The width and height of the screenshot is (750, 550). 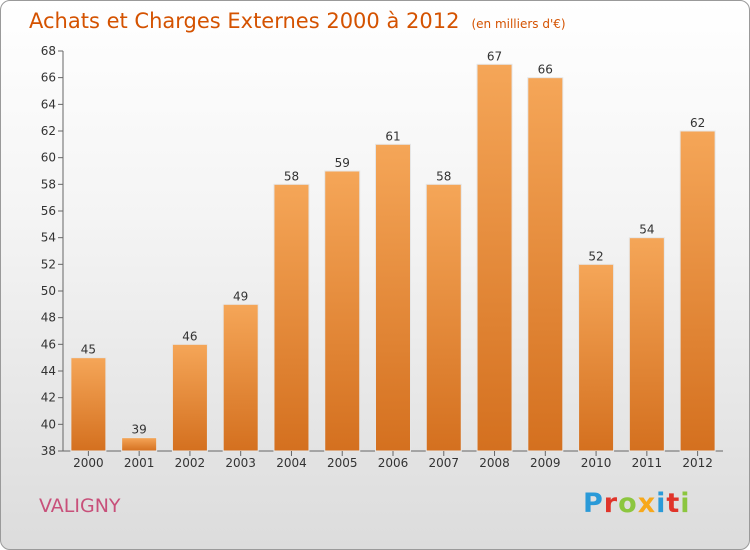 I want to click on y-tick-label: 54, so click(x=48, y=238).